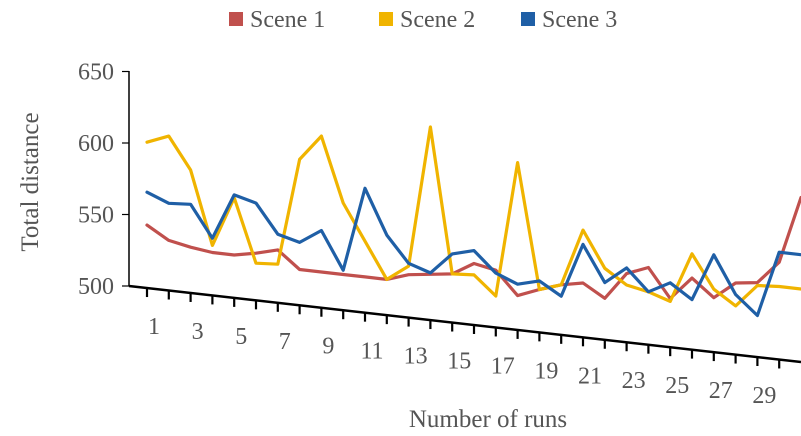 The image size is (801, 436). Describe the element at coordinates (488, 419) in the screenshot. I see `x-axis-title: Number of runs` at that location.